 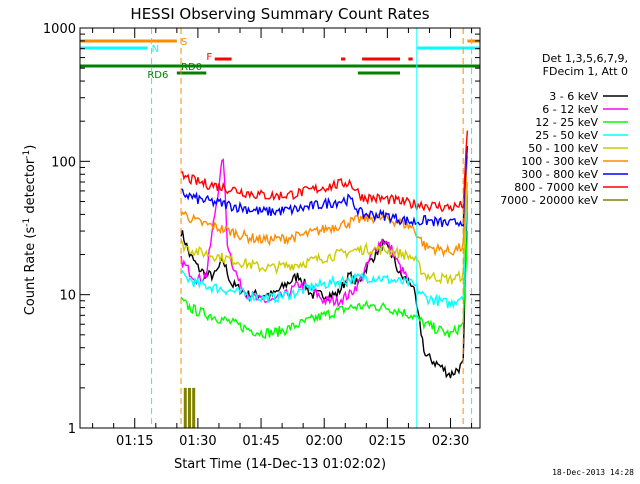 I want to click on footer-date: 18-Dec-2013 14:28, so click(x=593, y=472).